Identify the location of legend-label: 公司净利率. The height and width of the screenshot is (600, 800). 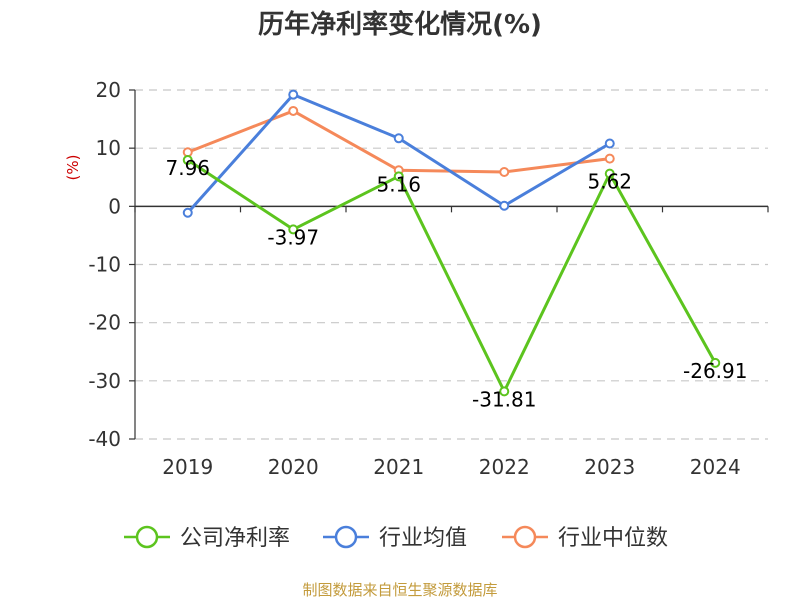
(235, 538).